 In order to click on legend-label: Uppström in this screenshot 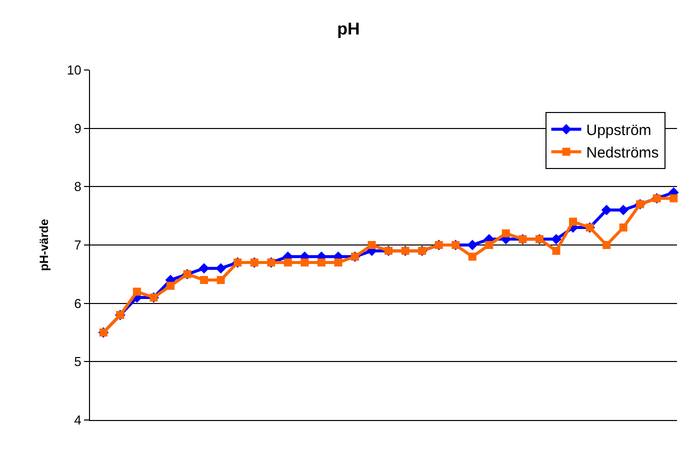, I will do `click(619, 131)`.